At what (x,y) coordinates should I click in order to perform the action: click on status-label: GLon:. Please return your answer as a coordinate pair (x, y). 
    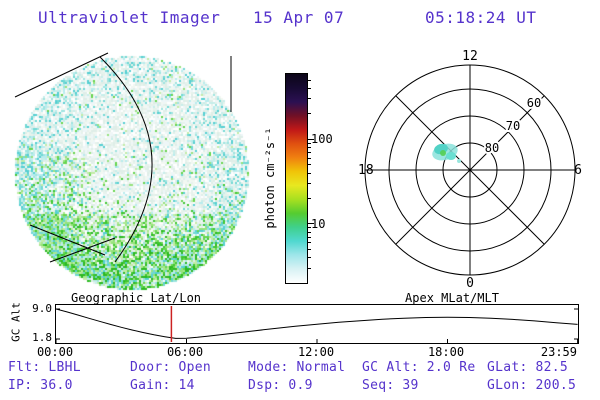
    Looking at the image, I should click on (507, 385).